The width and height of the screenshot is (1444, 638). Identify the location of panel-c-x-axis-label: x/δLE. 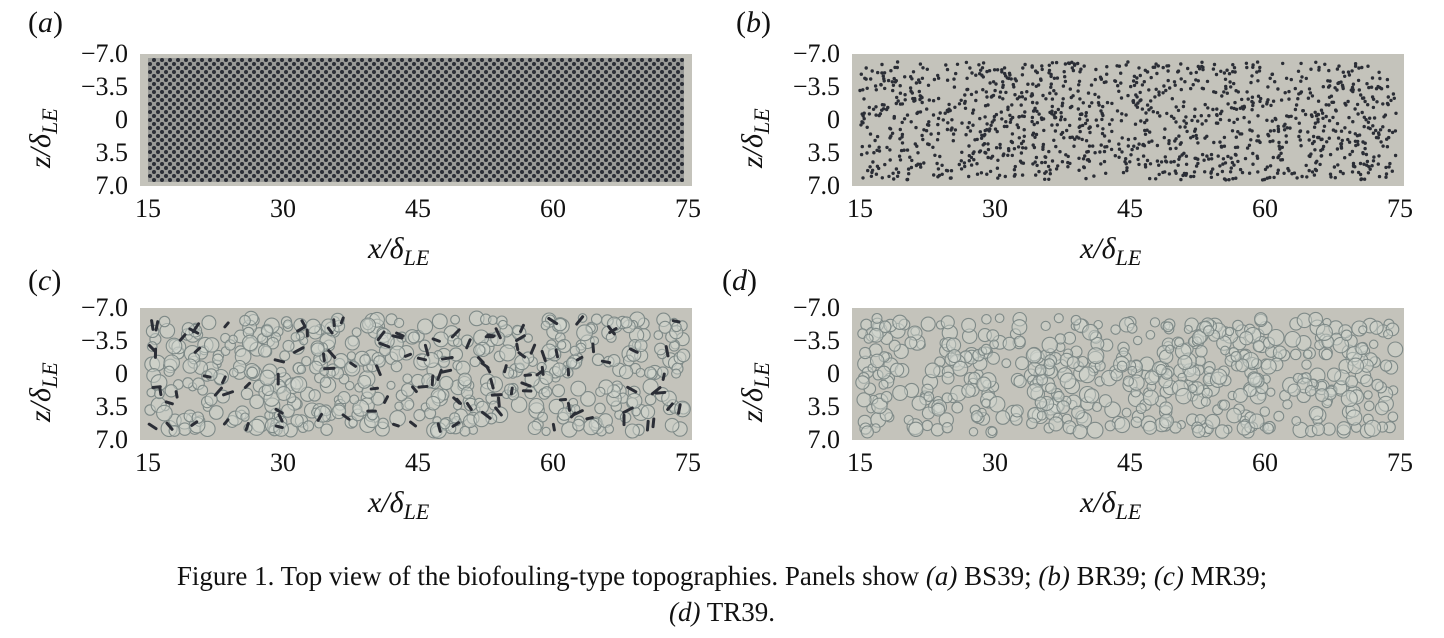
(399, 505).